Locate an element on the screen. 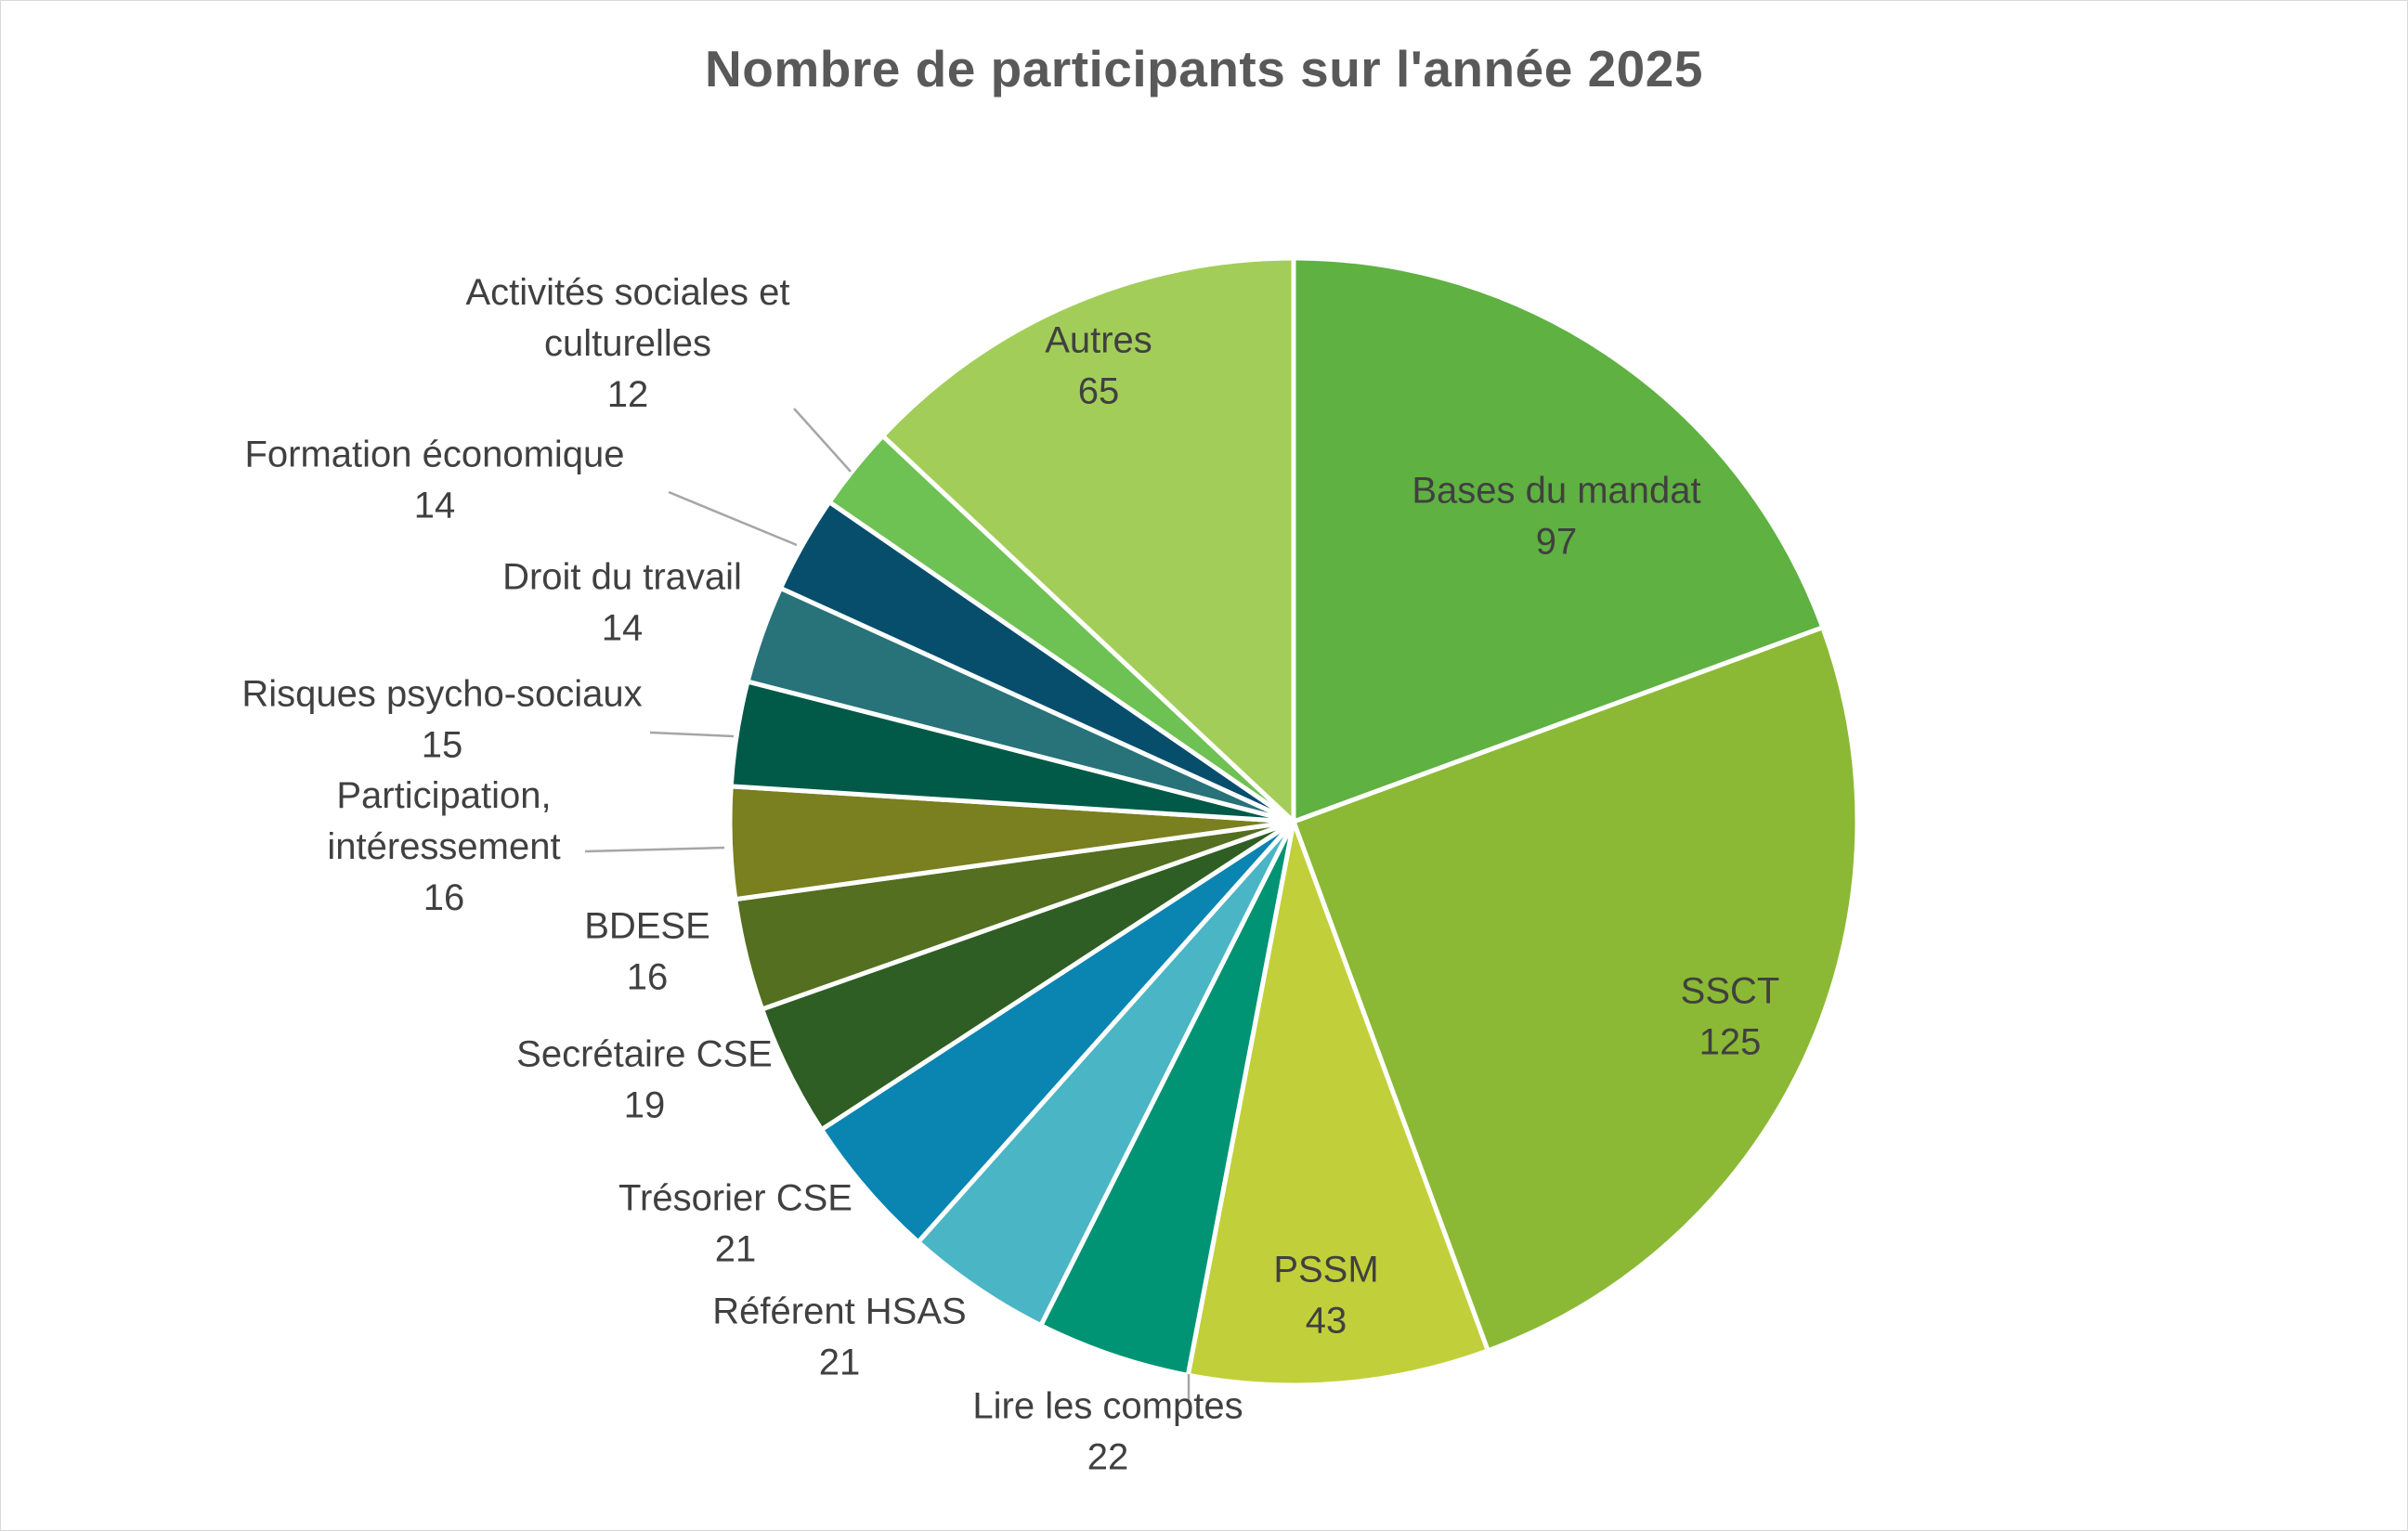  data-label-category: PSSM is located at coordinates (1325, 1270).